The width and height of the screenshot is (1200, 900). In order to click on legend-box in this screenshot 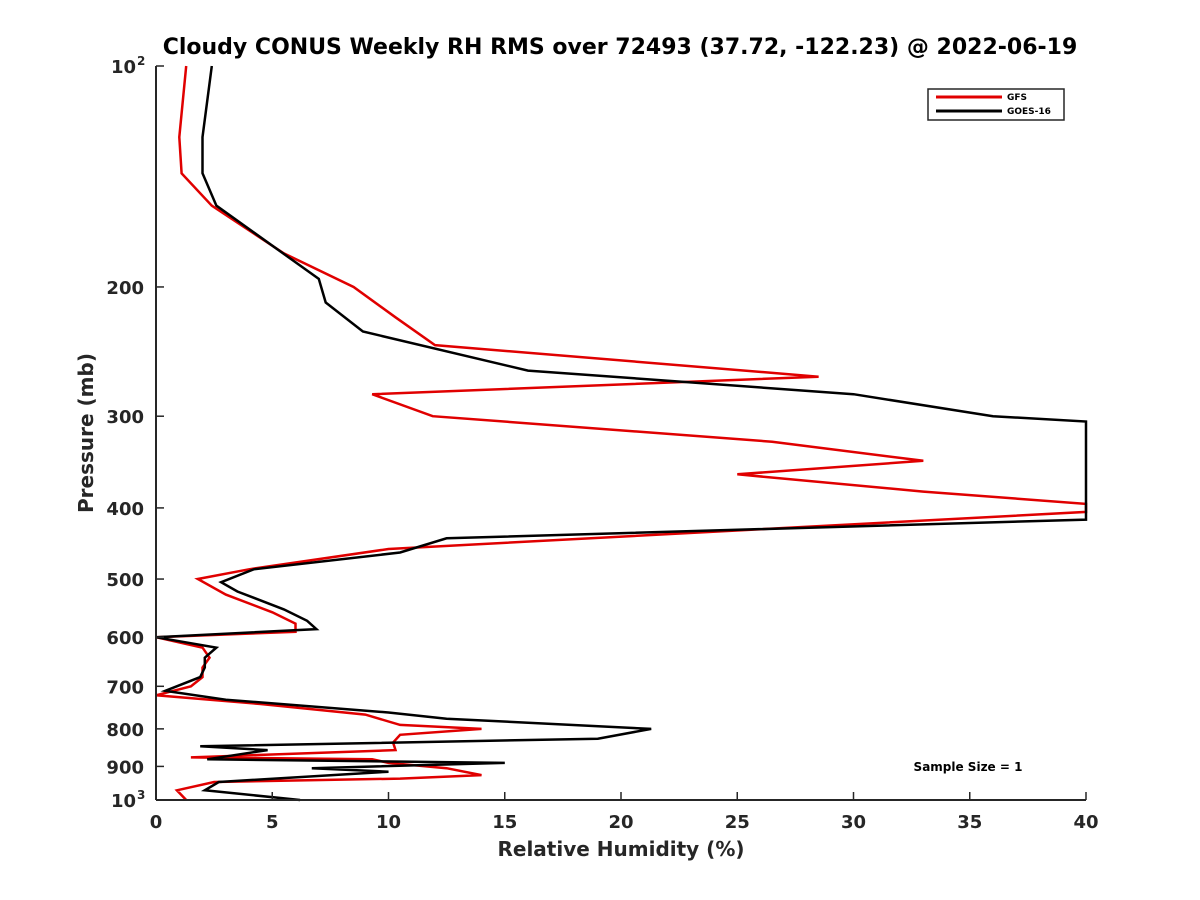, I will do `click(996, 104)`.